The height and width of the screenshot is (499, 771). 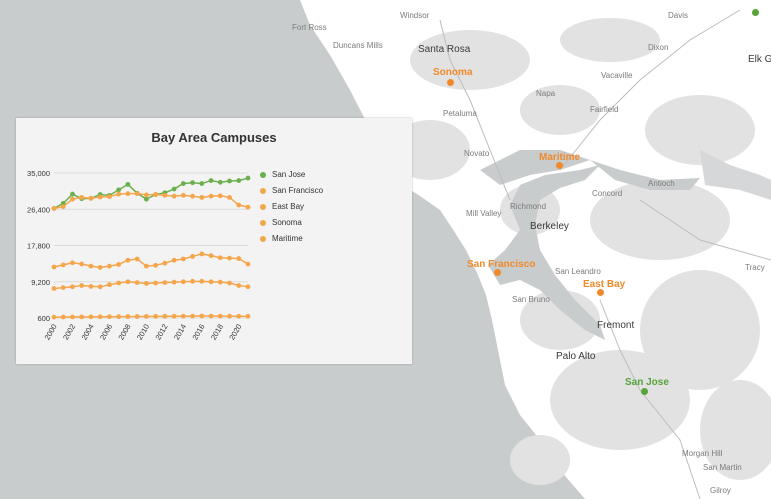 What do you see at coordinates (281, 222) in the screenshot?
I see `legend-item-sonoma: Sonoma` at bounding box center [281, 222].